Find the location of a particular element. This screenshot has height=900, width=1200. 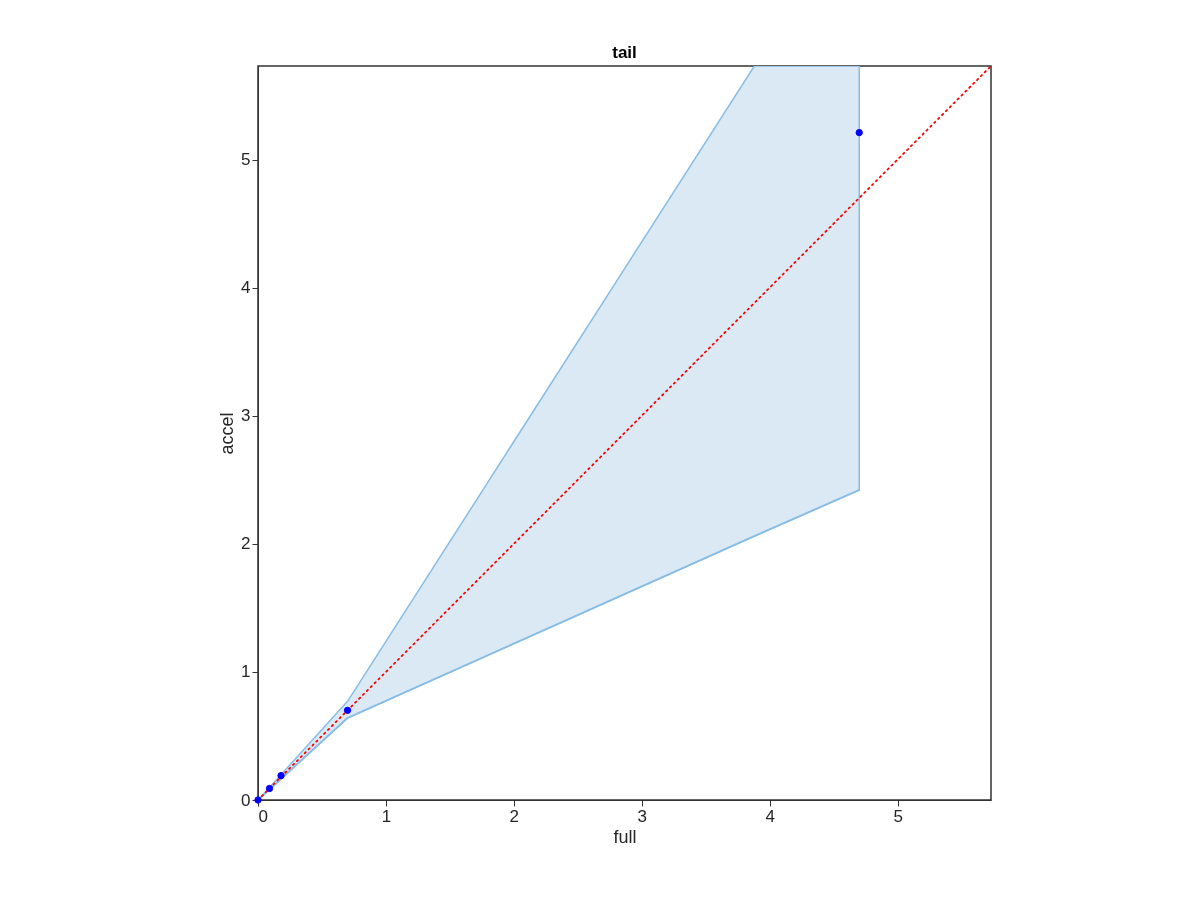

y-tick-label: 3 is located at coordinates (246, 416).